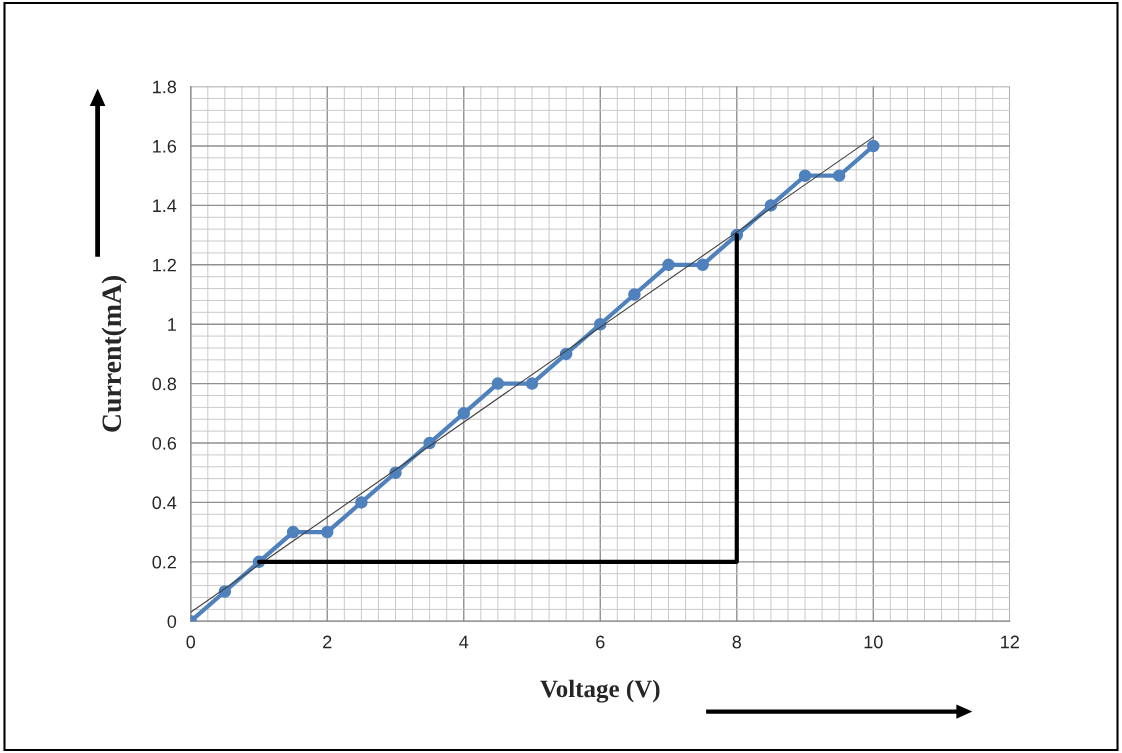 This screenshot has width=1122, height=753. I want to click on x-tick-label: 6, so click(600, 642).